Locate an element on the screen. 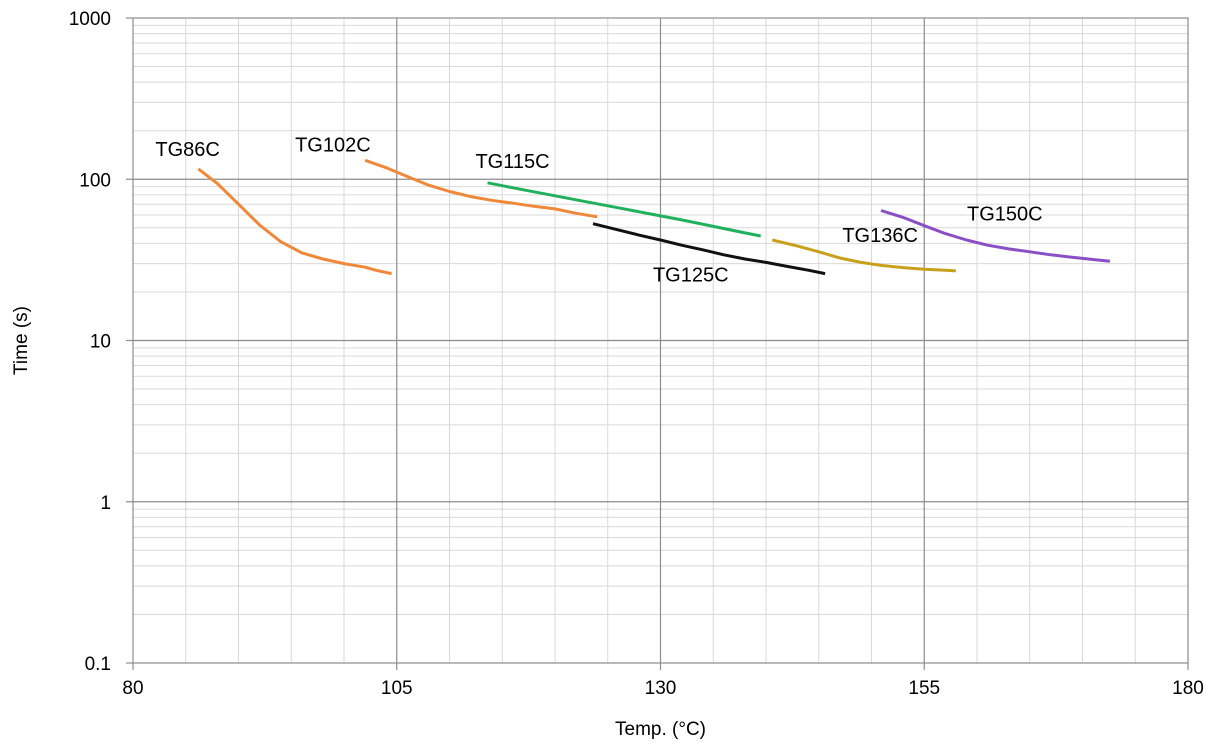 The width and height of the screenshot is (1216, 743). series-line-tg150c is located at coordinates (995, 236).